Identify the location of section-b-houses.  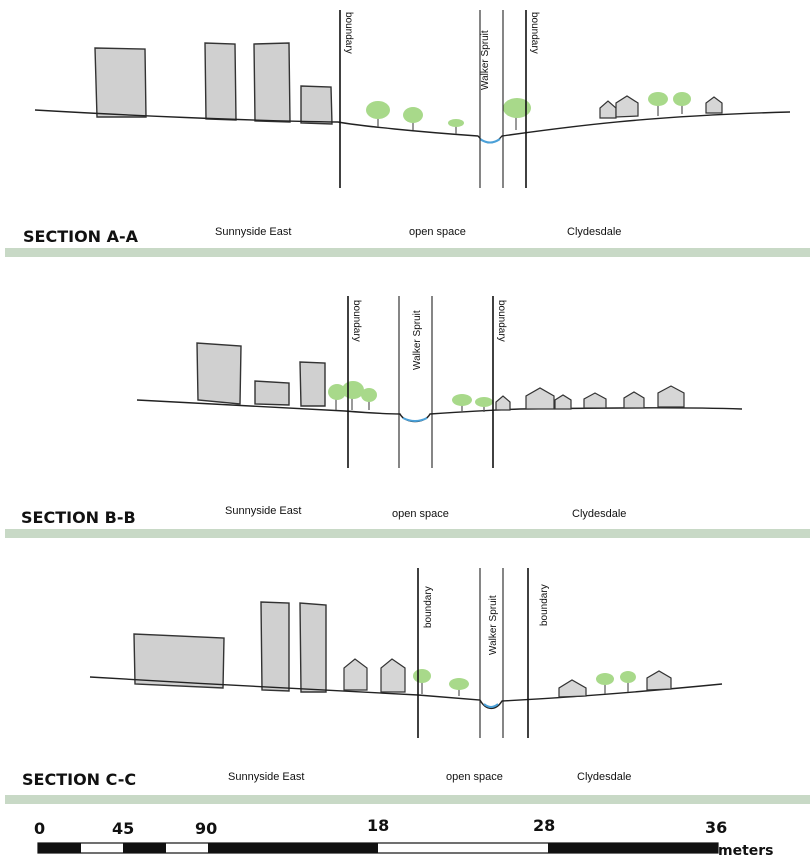
(590, 398).